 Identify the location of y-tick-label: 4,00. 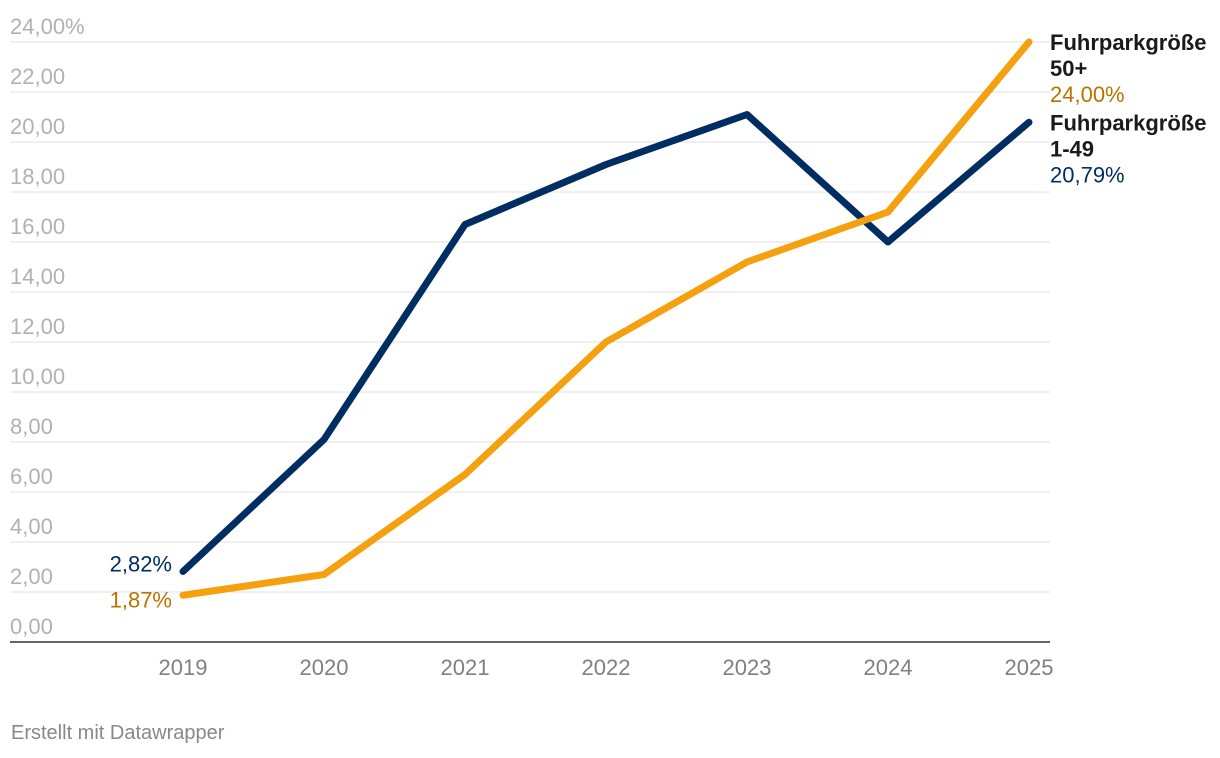
(31, 526).